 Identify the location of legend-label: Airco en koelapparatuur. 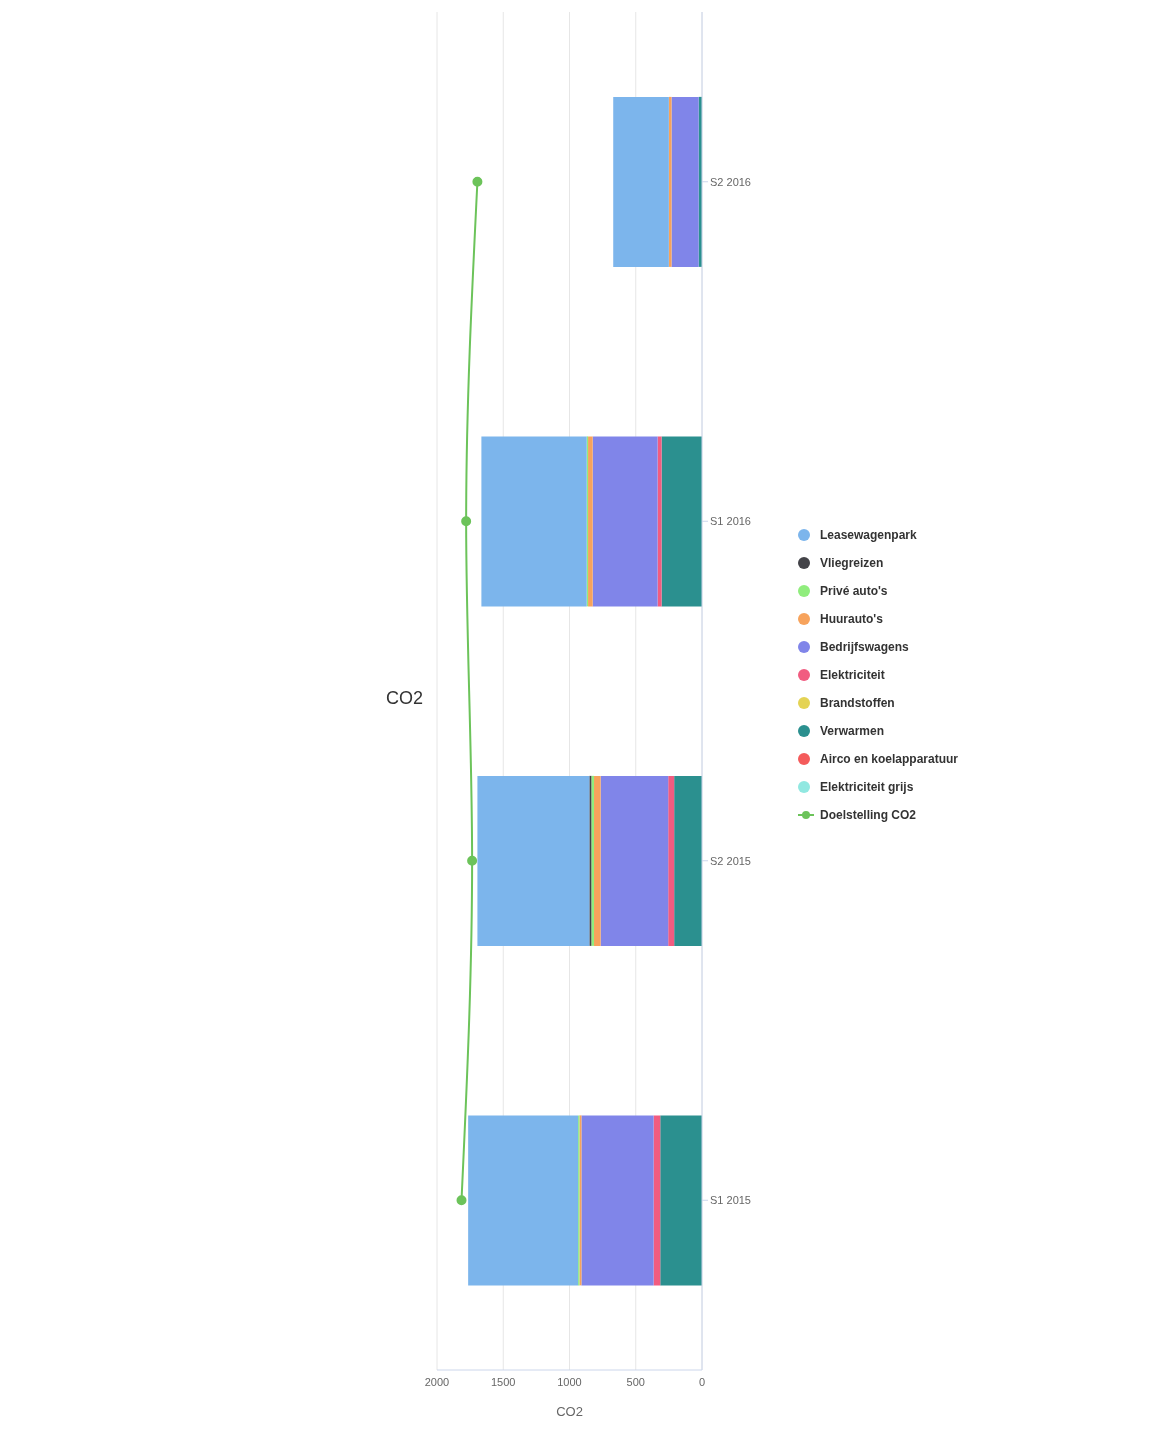
(889, 759).